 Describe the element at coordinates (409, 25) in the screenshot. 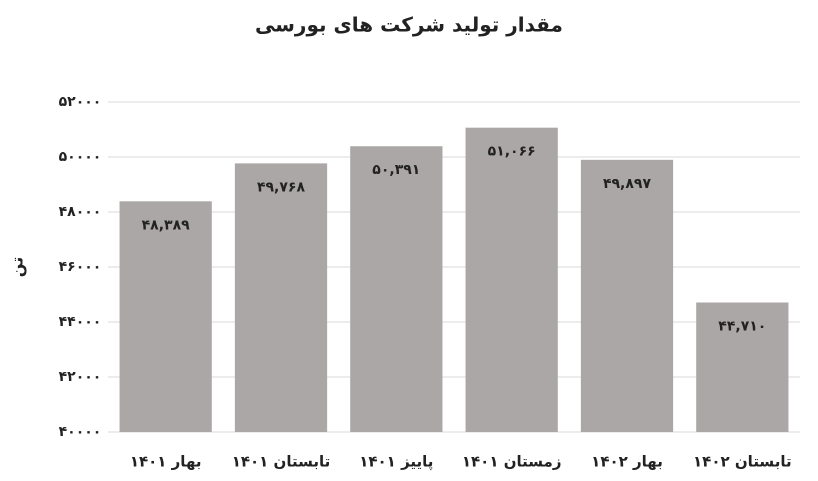

I see `chart-title: مقدار تولید شرکت های بورسی` at that location.